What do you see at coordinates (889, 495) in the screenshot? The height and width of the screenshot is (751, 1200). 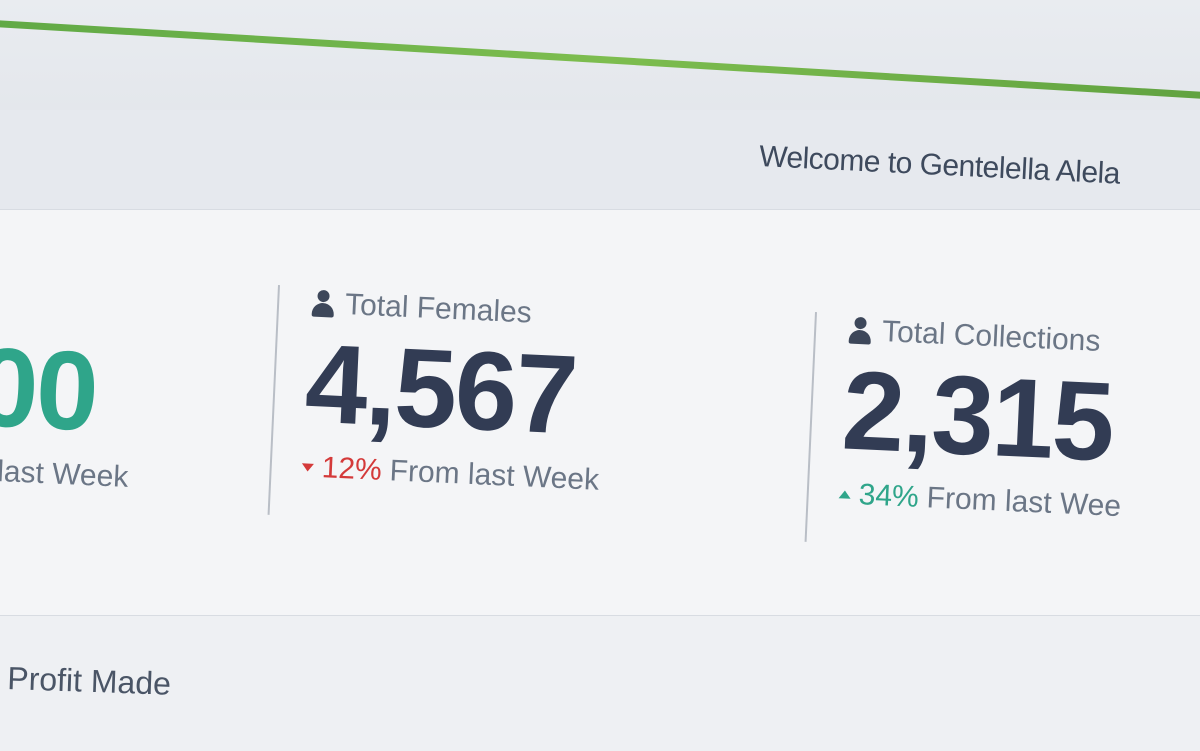 I see `stat-change-percent: 34%` at bounding box center [889, 495].